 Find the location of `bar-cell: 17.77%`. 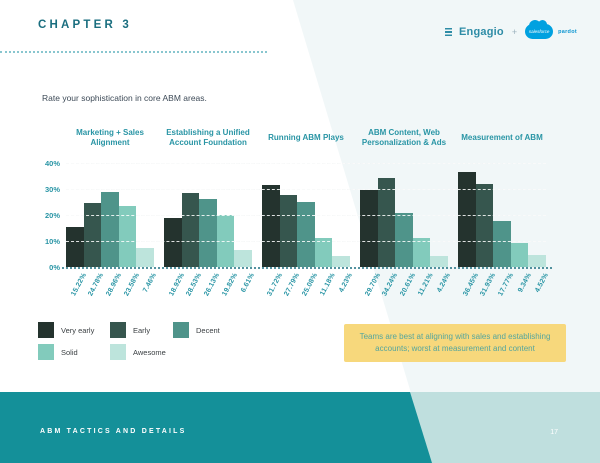

bar-cell: 17.77% is located at coordinates (504, 230).